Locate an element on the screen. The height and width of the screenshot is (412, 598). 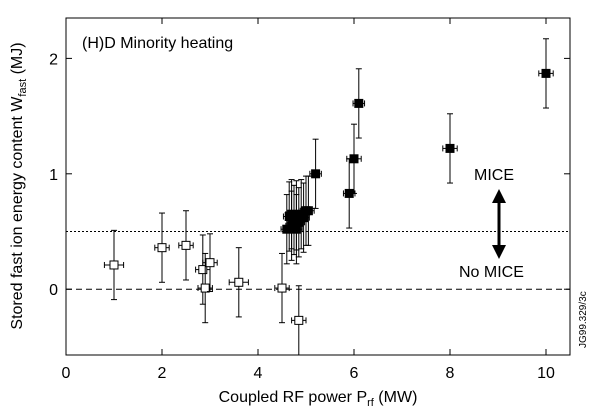
x-tick-label: 0 is located at coordinates (66, 373).